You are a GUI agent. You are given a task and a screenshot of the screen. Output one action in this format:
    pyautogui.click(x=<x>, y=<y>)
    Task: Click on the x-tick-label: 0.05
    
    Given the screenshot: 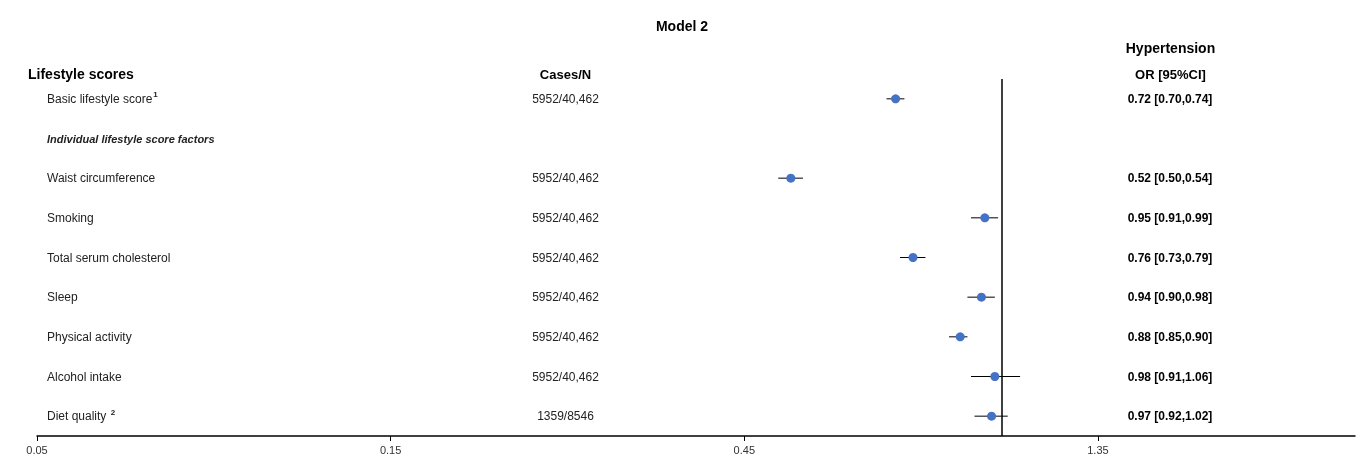 What is the action you would take?
    pyautogui.click(x=37, y=449)
    